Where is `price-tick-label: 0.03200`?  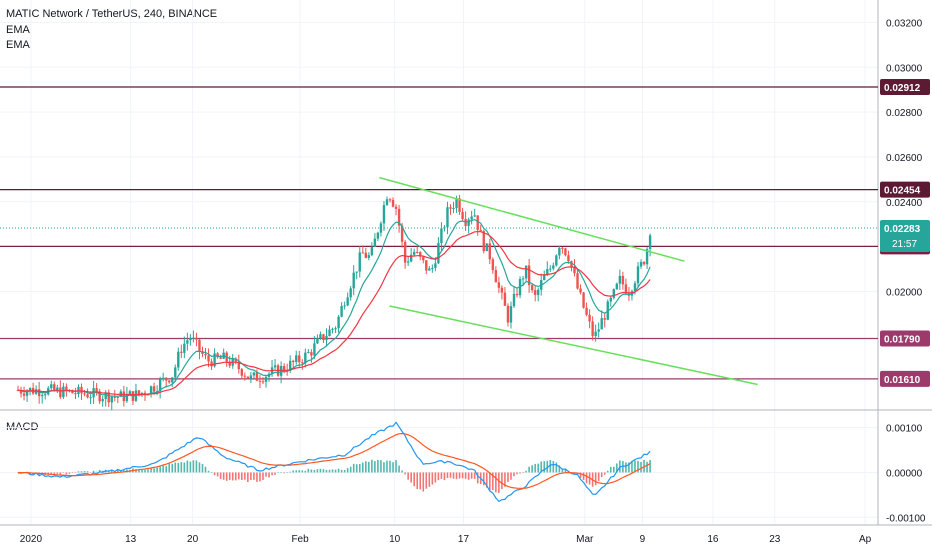 price-tick-label: 0.03200 is located at coordinates (904, 23).